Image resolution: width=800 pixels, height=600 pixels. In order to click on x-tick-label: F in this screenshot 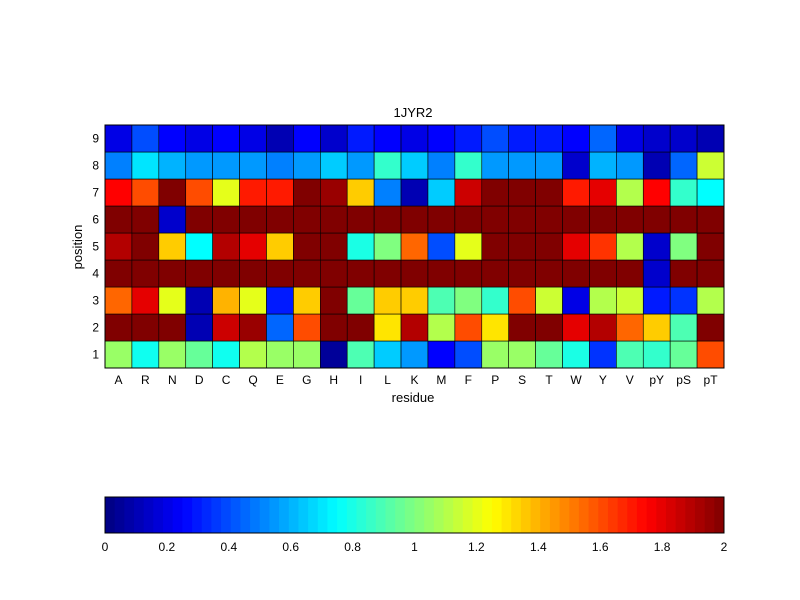, I will do `click(468, 380)`.